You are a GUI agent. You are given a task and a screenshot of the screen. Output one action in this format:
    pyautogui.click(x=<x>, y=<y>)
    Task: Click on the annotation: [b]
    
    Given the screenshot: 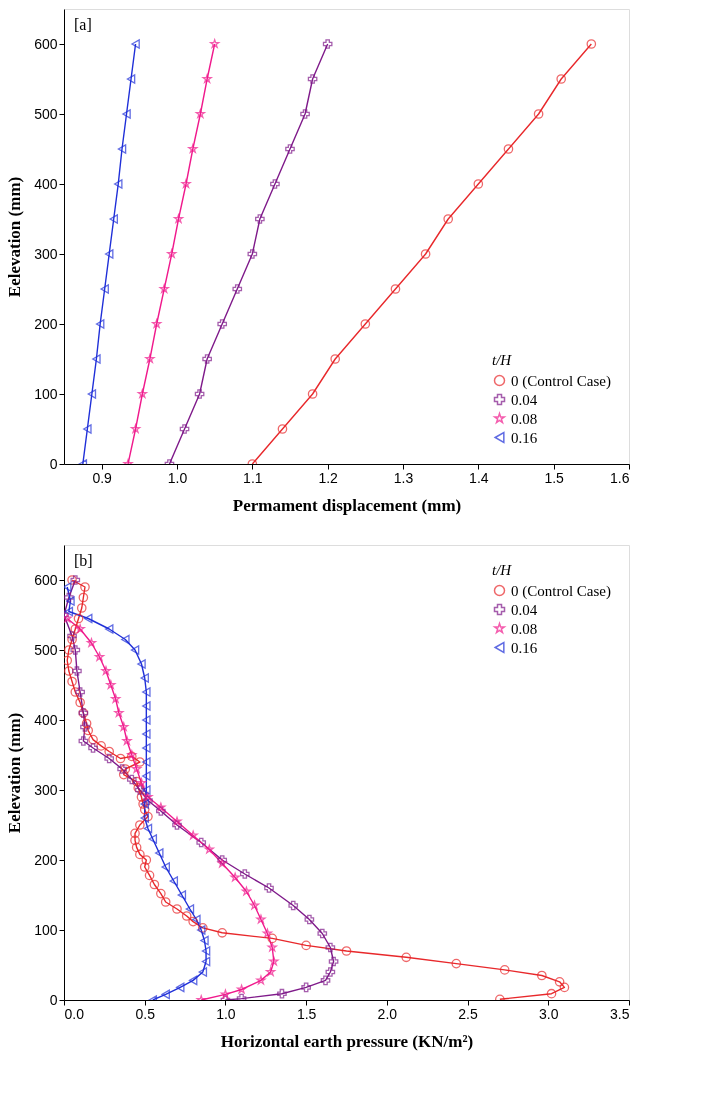 What is the action you would take?
    pyautogui.click(x=83, y=560)
    